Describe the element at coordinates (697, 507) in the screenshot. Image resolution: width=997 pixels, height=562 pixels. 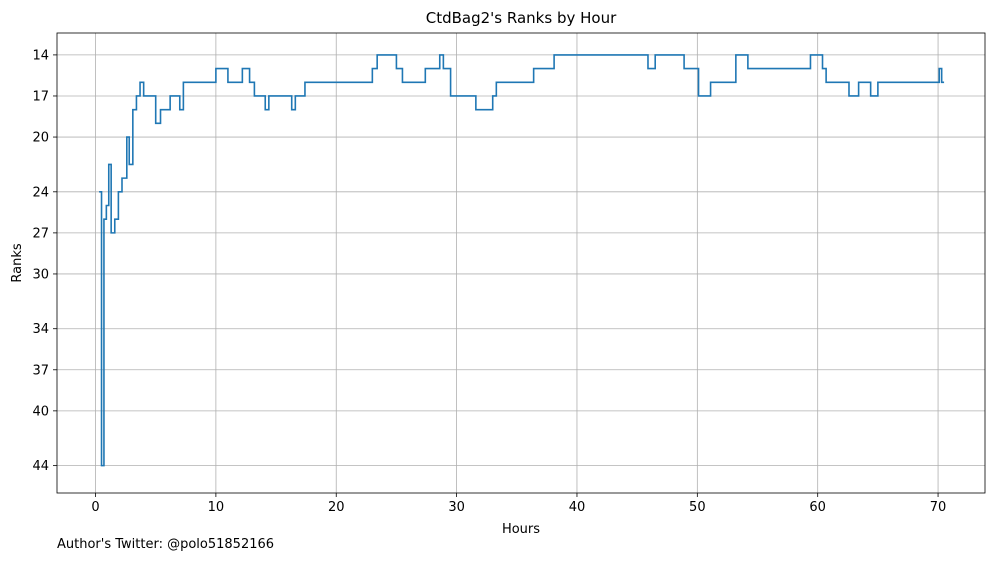
I see `x-tick-label: 50` at that location.